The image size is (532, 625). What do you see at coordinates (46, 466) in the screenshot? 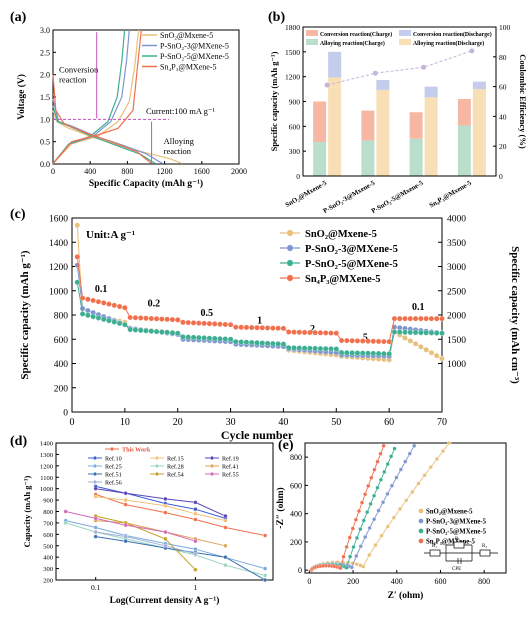
I see `y-tick-label: 1200` at bounding box center [46, 466].